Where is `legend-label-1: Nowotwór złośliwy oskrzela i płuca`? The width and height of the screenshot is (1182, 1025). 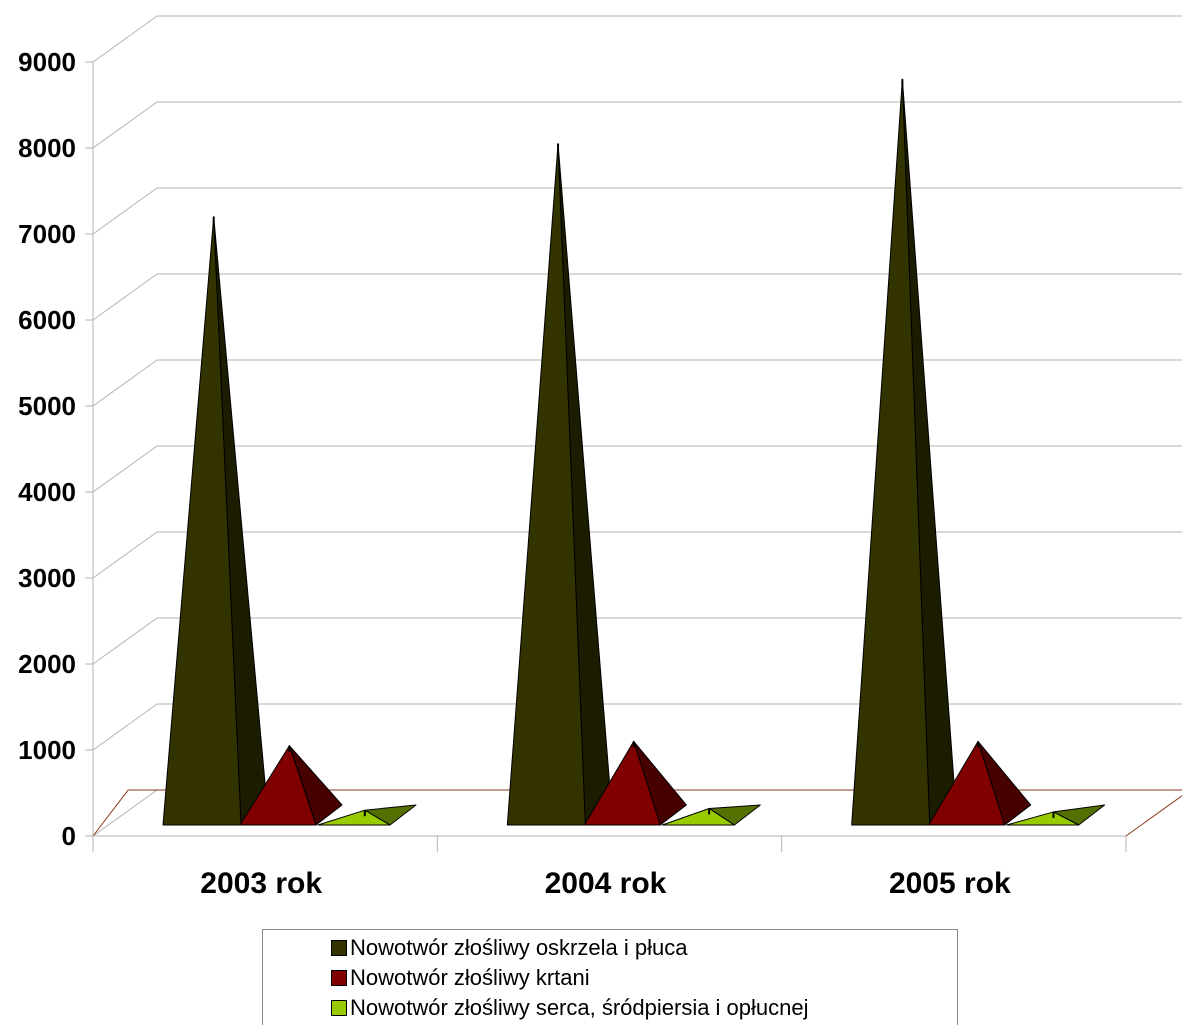
legend-label-1: Nowotwór złośliwy oskrzela i płuca is located at coordinates (519, 947).